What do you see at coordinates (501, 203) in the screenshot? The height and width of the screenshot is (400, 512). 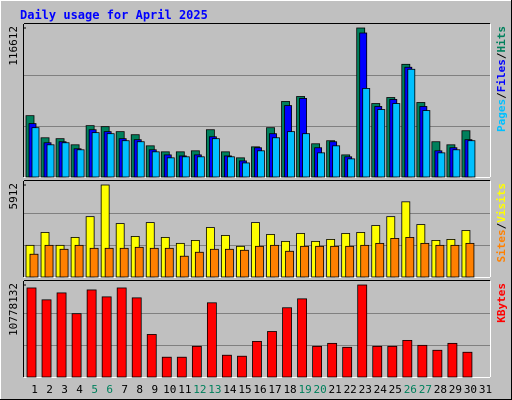 I see `legend-entry: Visits` at bounding box center [501, 203].